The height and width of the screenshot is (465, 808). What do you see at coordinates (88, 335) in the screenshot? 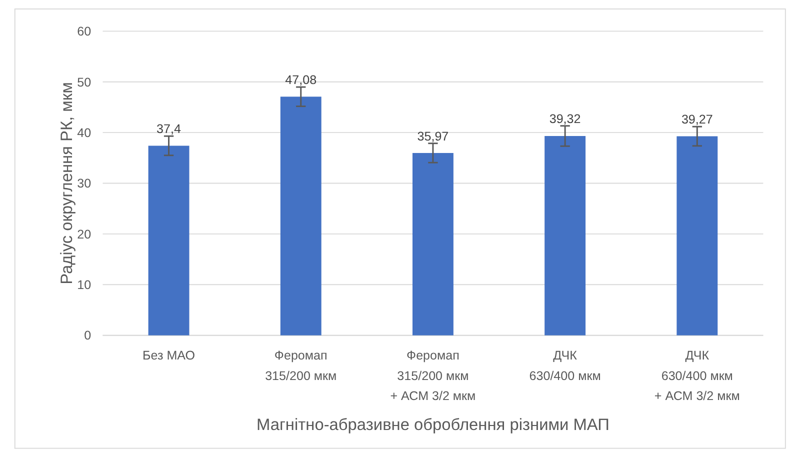
I see `y-tick-label: 0` at bounding box center [88, 335].